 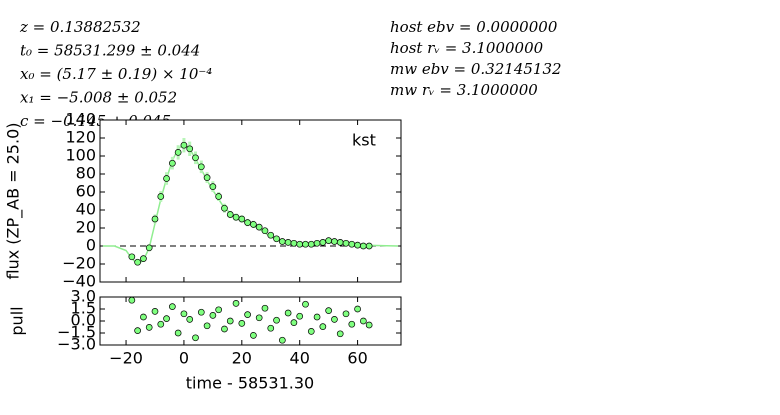 What do you see at coordinates (80, 27) in the screenshot?
I see `fit-annotation: z = 0.13882532` at bounding box center [80, 27].